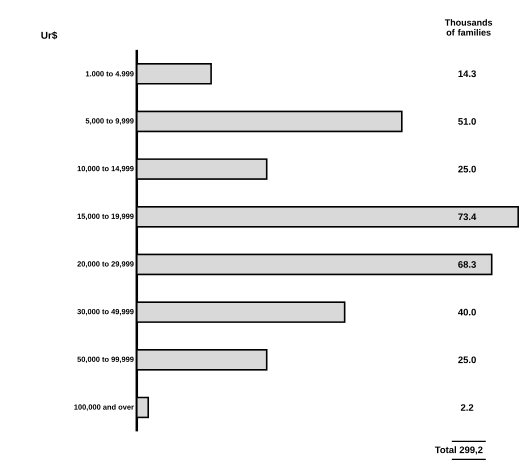  Describe the element at coordinates (467, 312) in the screenshot. I see `data-label: 40.0` at that location.